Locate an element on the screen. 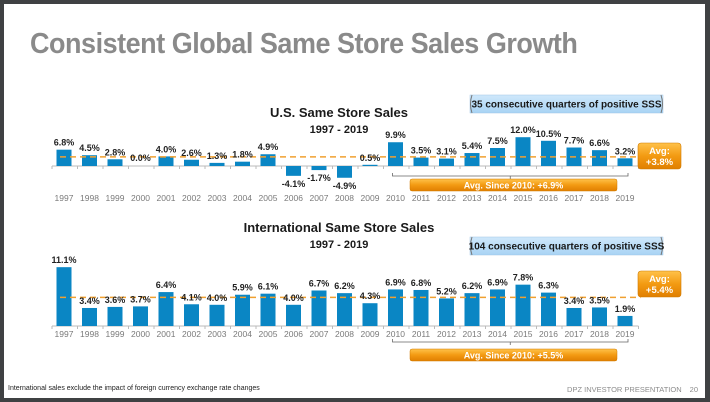  value-label-2000: 3.7% is located at coordinates (140, 299).